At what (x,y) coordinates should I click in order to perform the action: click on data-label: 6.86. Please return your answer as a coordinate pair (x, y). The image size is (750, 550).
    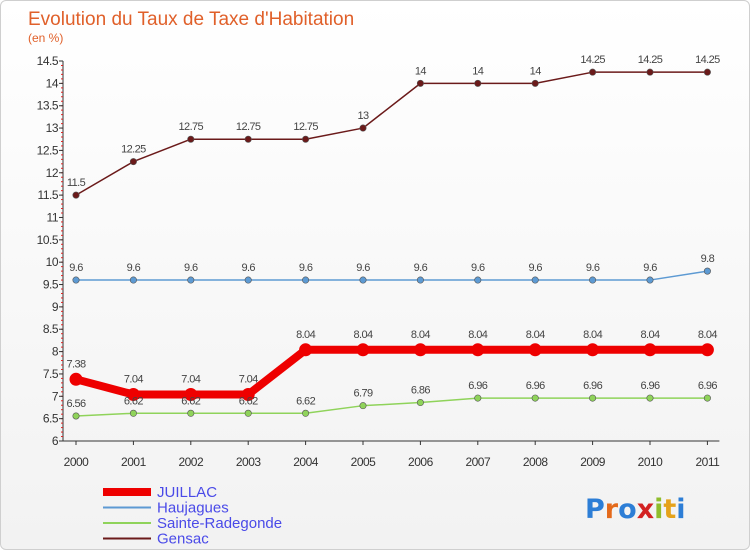
    Looking at the image, I should click on (420, 391).